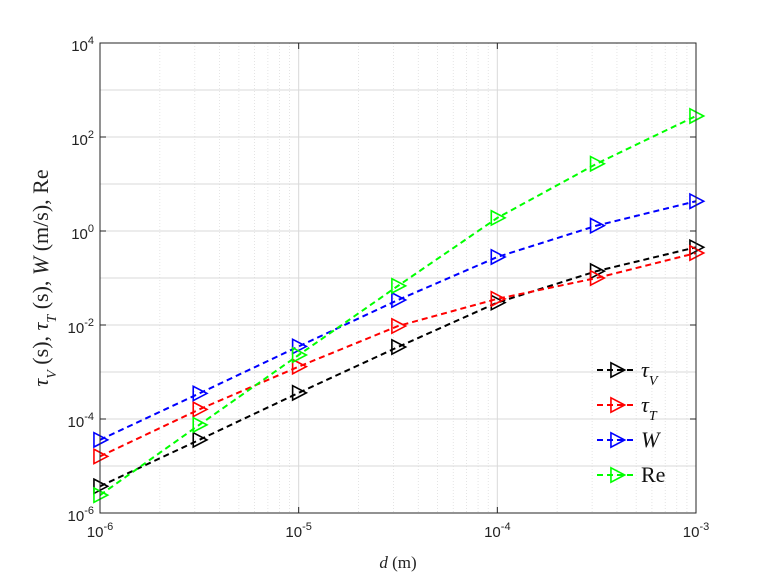 This screenshot has width=768, height=576. I want to click on legend-label: τV, so click(650, 373).